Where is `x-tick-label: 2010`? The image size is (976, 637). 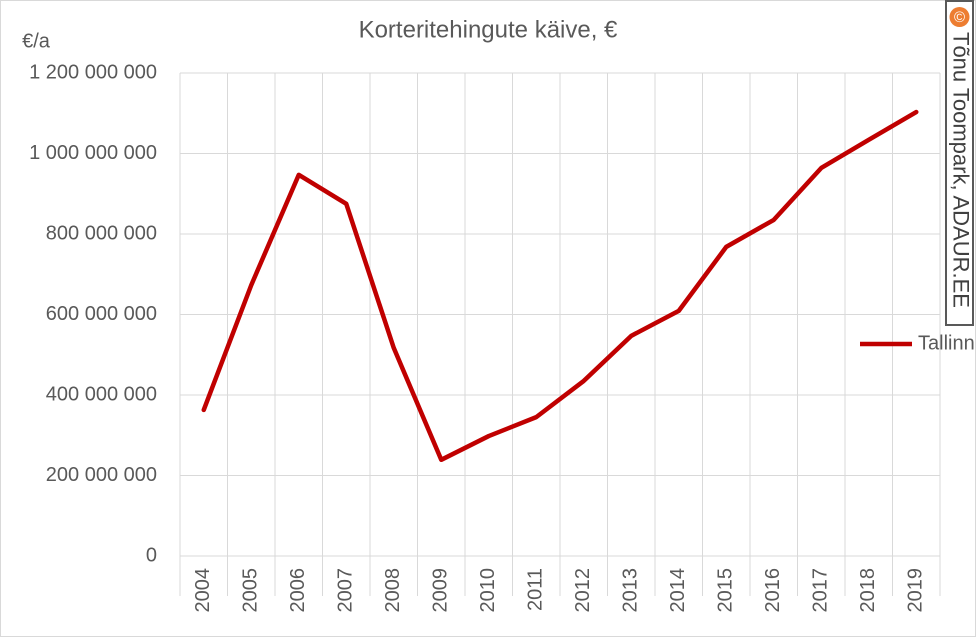 x-tick-label: 2010 is located at coordinates (488, 590).